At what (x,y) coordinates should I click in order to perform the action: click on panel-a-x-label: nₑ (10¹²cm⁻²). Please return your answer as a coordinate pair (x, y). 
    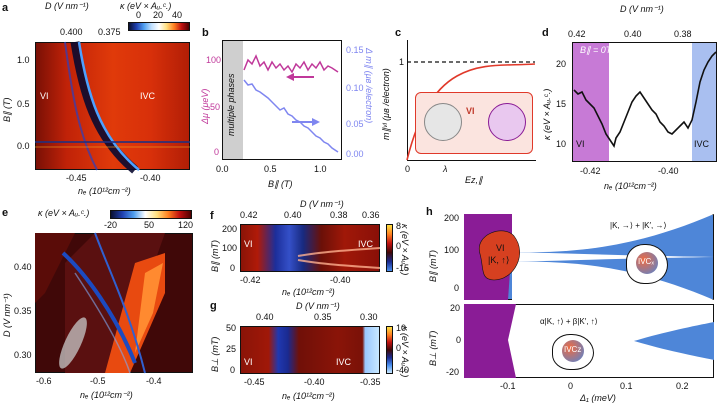
    Looking at the image, I should click on (104, 191).